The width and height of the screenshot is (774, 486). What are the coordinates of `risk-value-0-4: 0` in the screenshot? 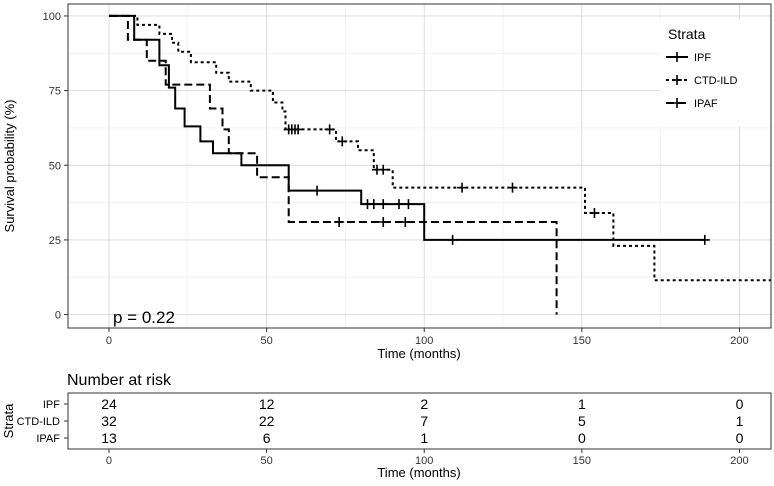 It's located at (740, 404).